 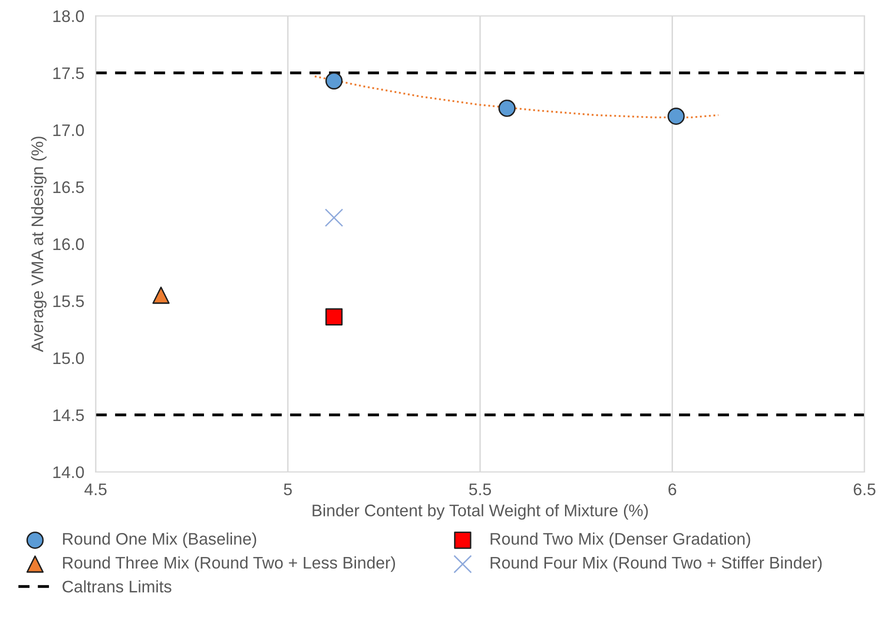 What do you see at coordinates (480, 490) in the screenshot?
I see `x-tick-label: 5.5` at bounding box center [480, 490].